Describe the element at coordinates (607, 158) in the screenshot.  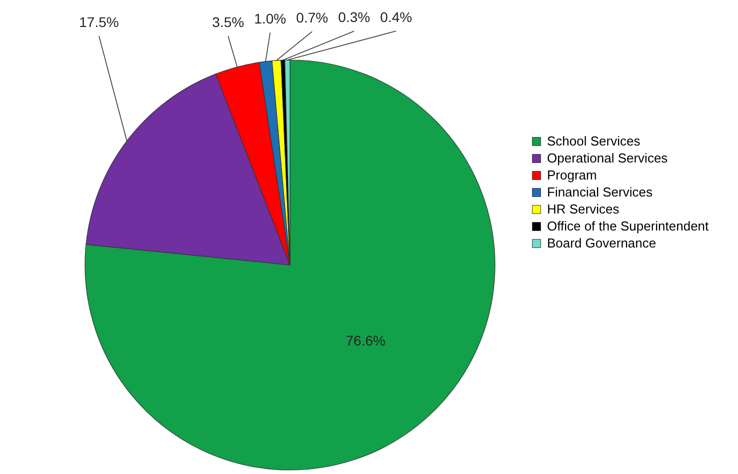
I see `legend-label: Operational Services` at that location.